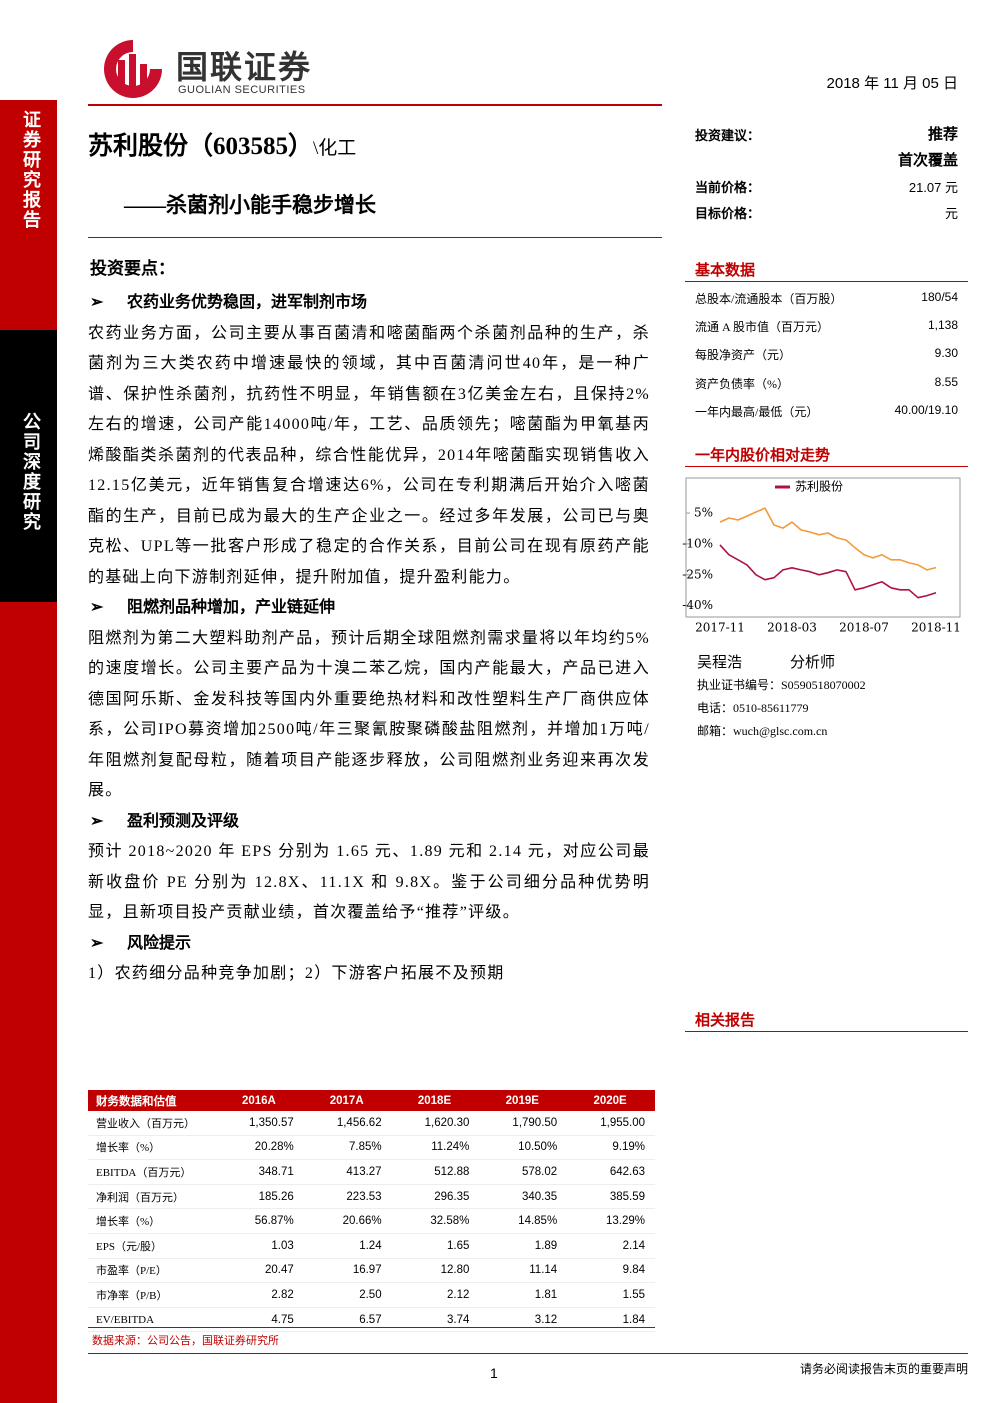 Image resolution: width=992 pixels, height=1403 pixels. What do you see at coordinates (523, 1246) in the screenshot?
I see `value-cell: 1.89` at bounding box center [523, 1246].